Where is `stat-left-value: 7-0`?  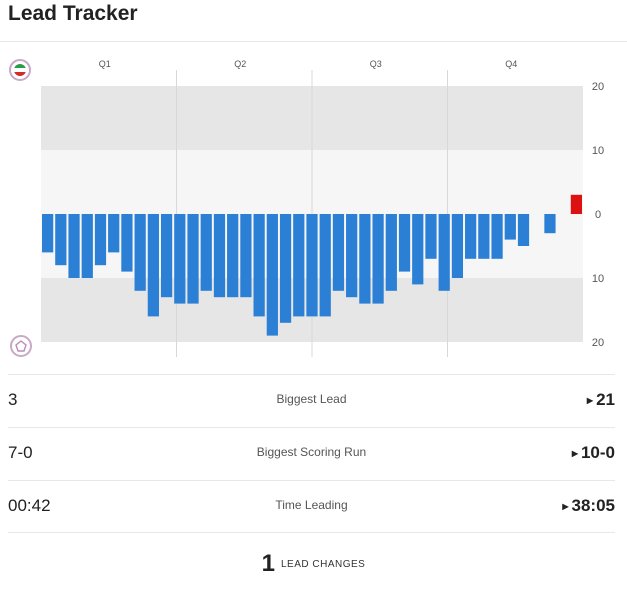
stat-left-value: 7-0 is located at coordinates (20, 452).